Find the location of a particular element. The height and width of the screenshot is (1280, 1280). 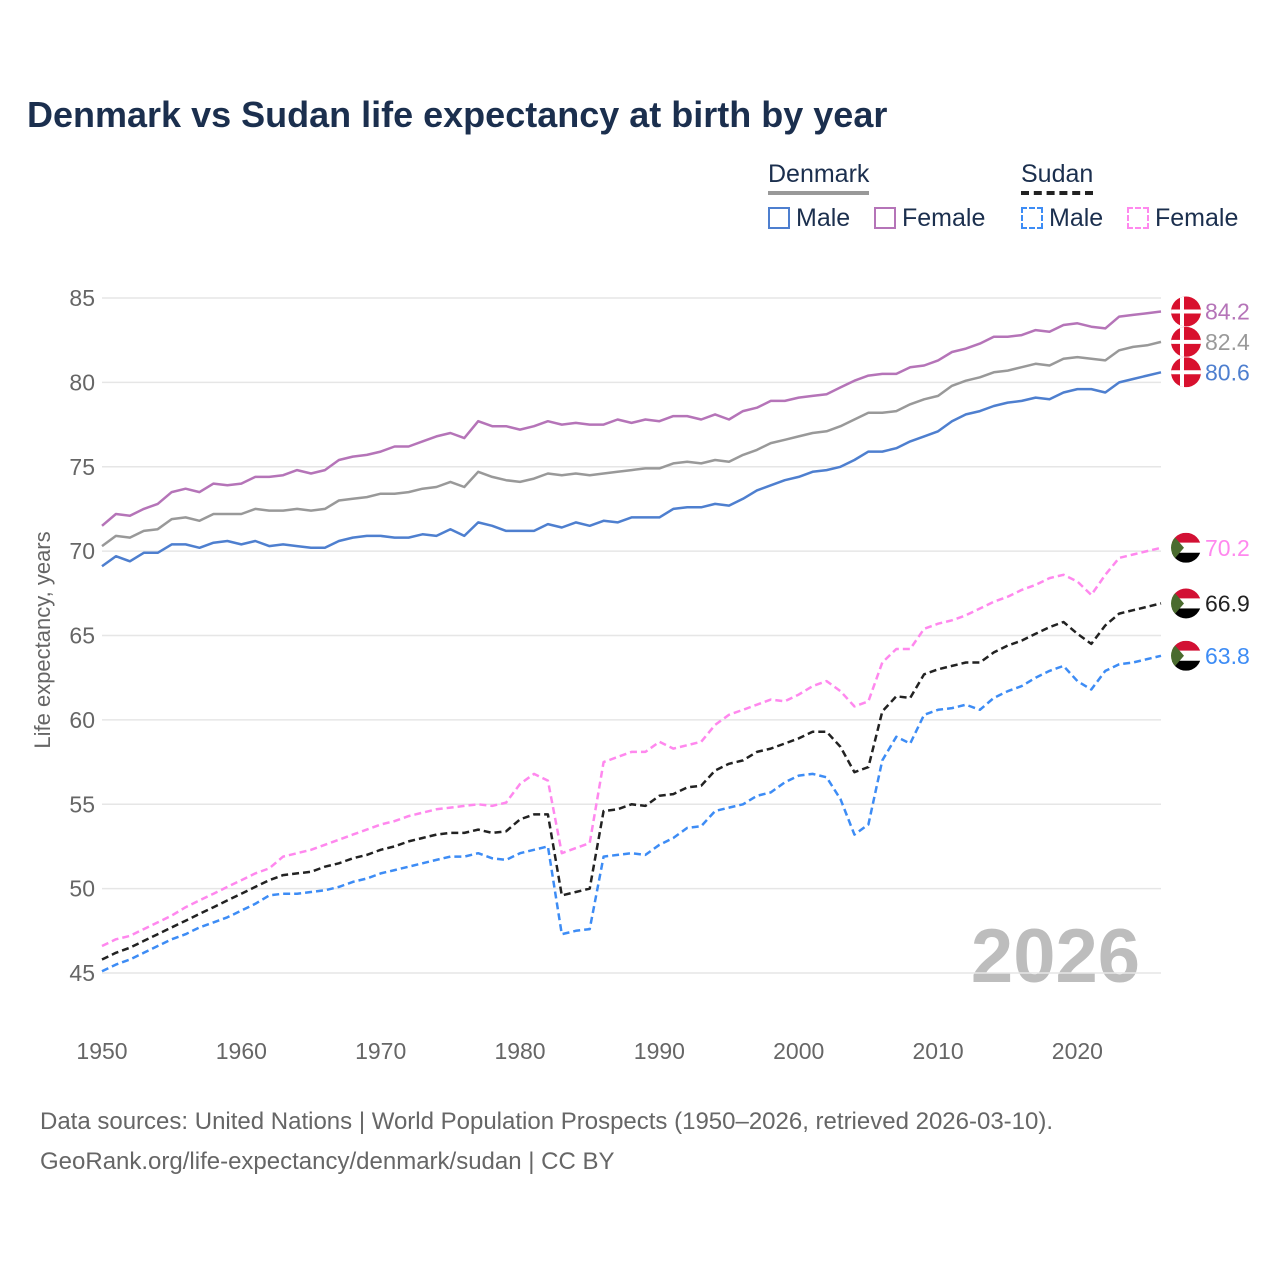

y-axis-label: Life expectancy, years is located at coordinates (42, 639).